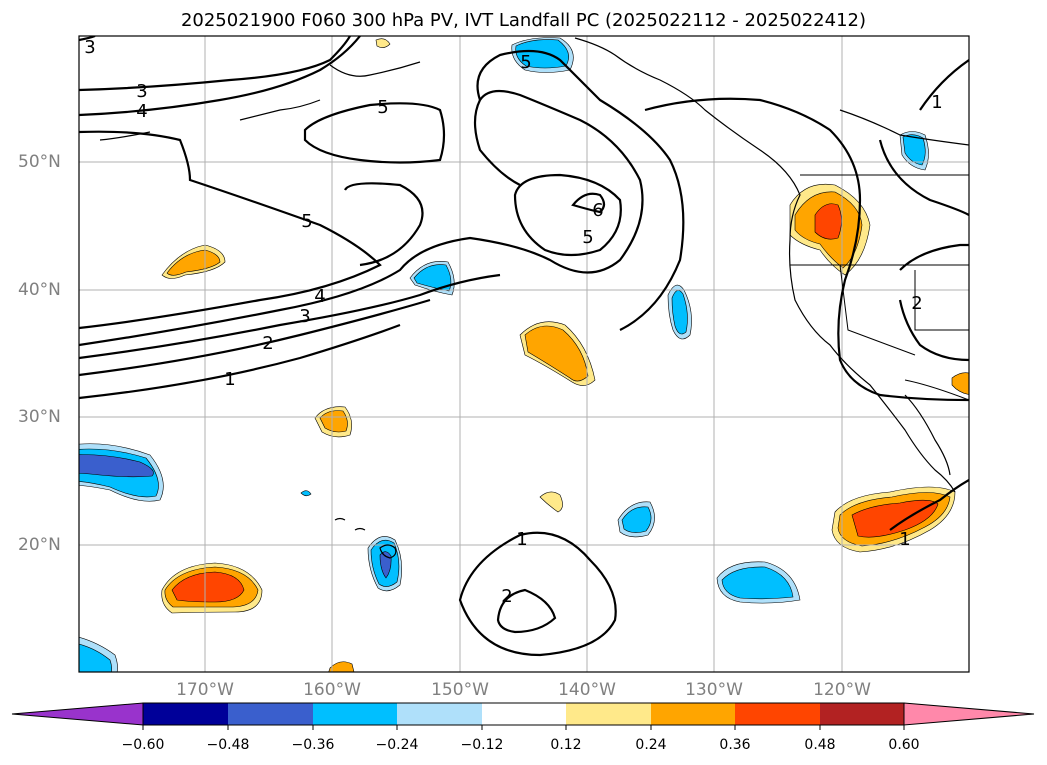 This screenshot has height=765, width=1047. I want to click on colorbar-tick-label: 0.24, so click(651, 745).